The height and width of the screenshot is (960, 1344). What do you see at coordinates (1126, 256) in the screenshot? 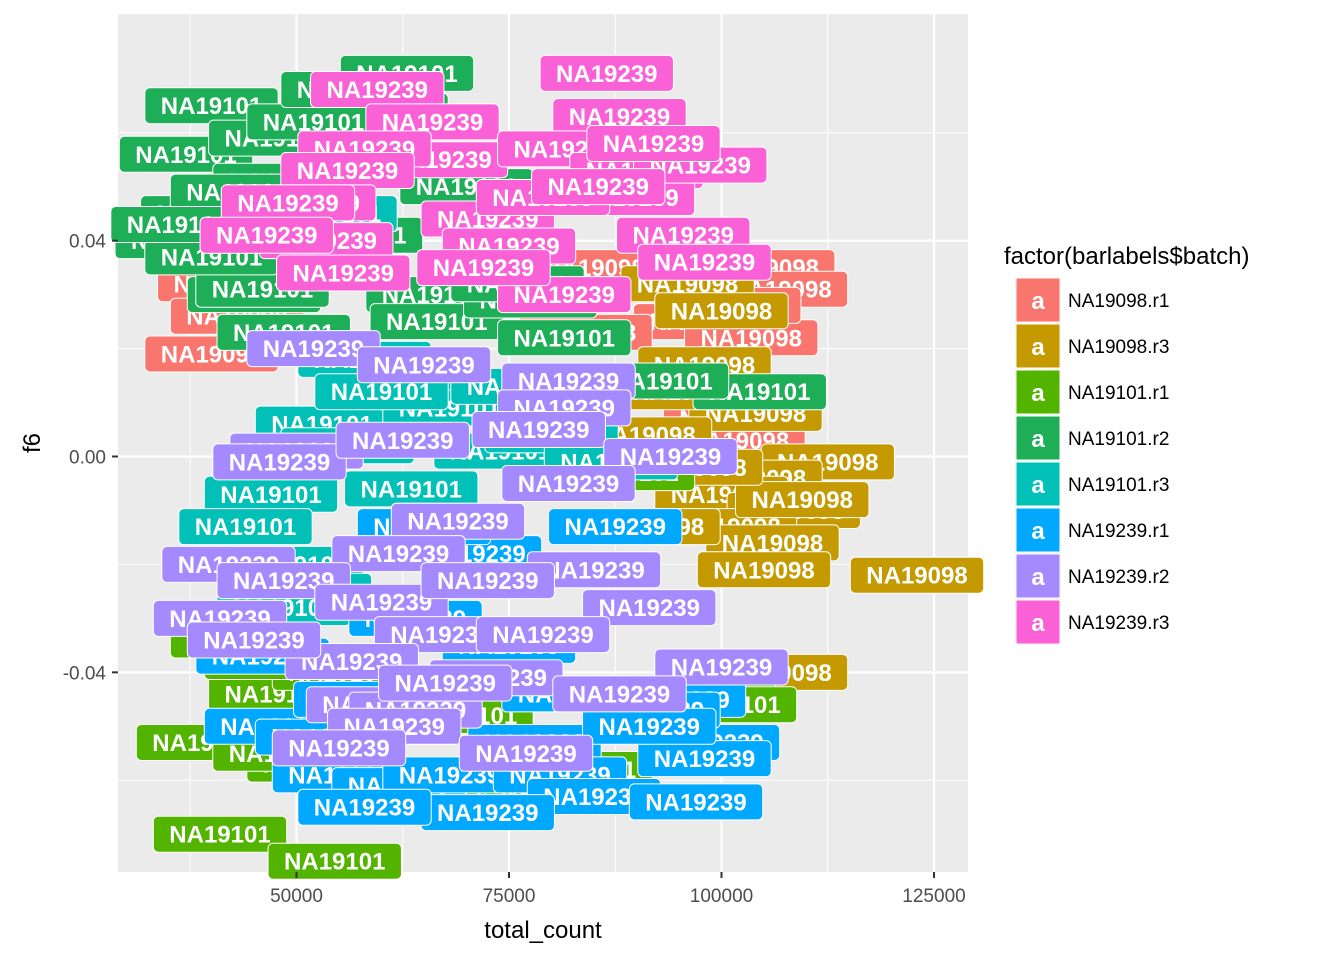
I see `legend-title: factor(barlabels$batch)` at bounding box center [1126, 256].